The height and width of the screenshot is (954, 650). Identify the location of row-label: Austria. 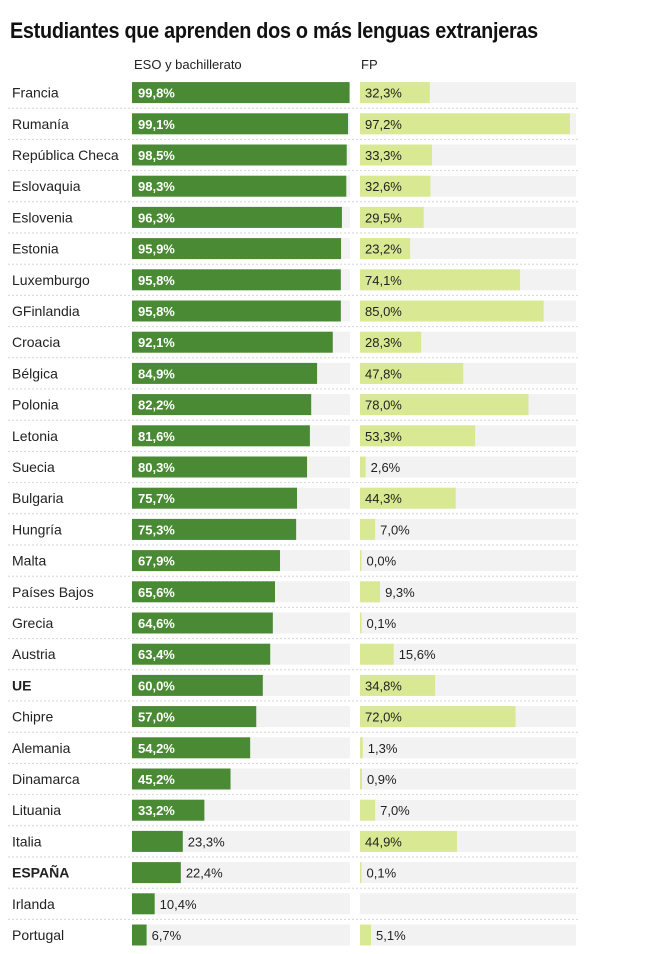
(34, 654).